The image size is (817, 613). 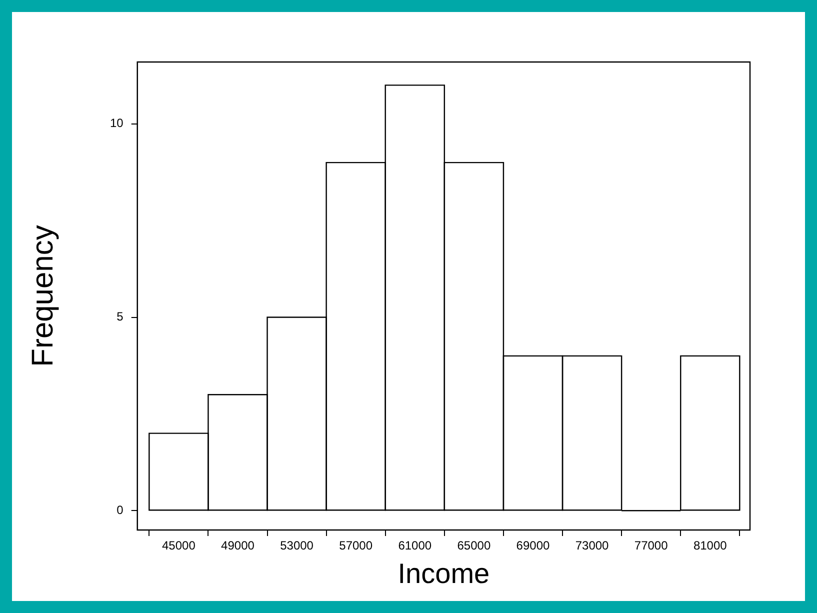 What do you see at coordinates (120, 509) in the screenshot?
I see `y-tick-label: 0` at bounding box center [120, 509].